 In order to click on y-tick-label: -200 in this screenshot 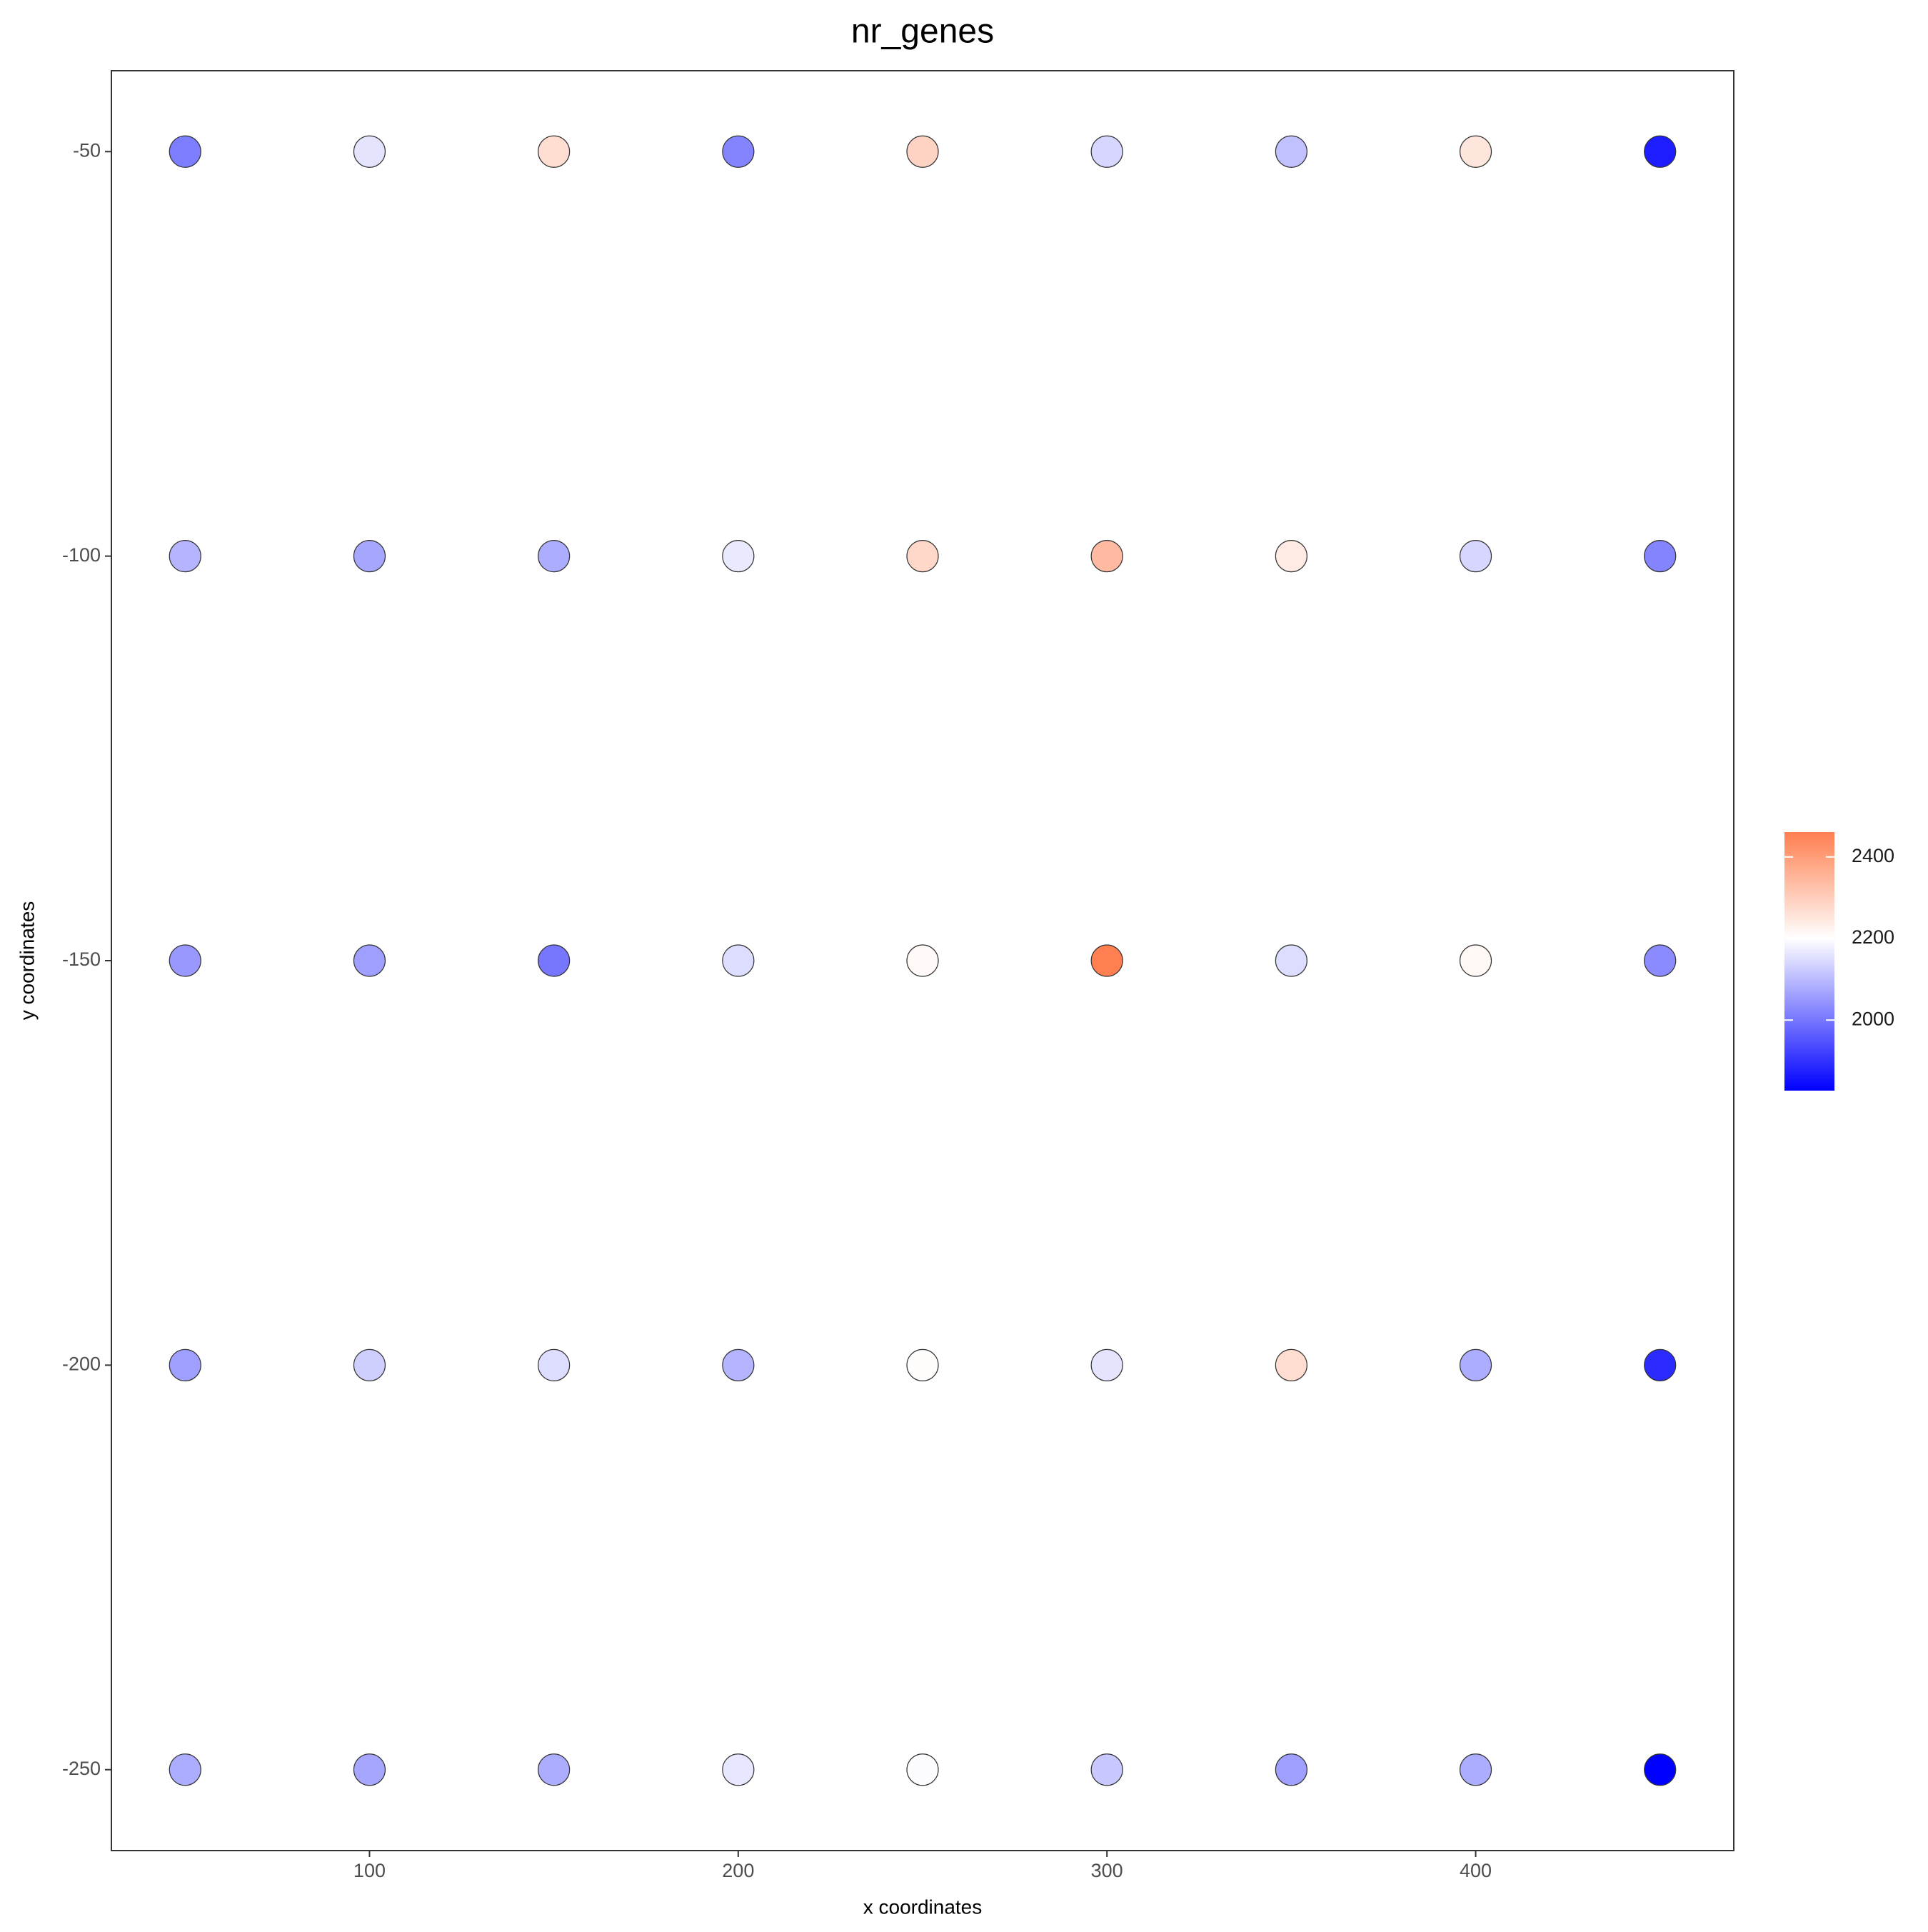, I will do `click(81, 1363)`.